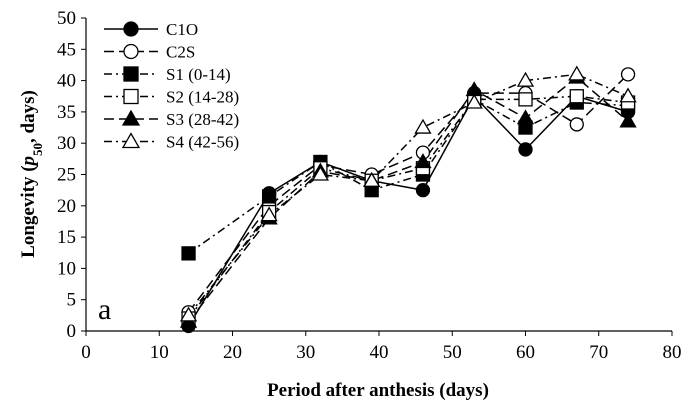  What do you see at coordinates (305, 352) in the screenshot?
I see `x-tick-label: 30` at bounding box center [305, 352].